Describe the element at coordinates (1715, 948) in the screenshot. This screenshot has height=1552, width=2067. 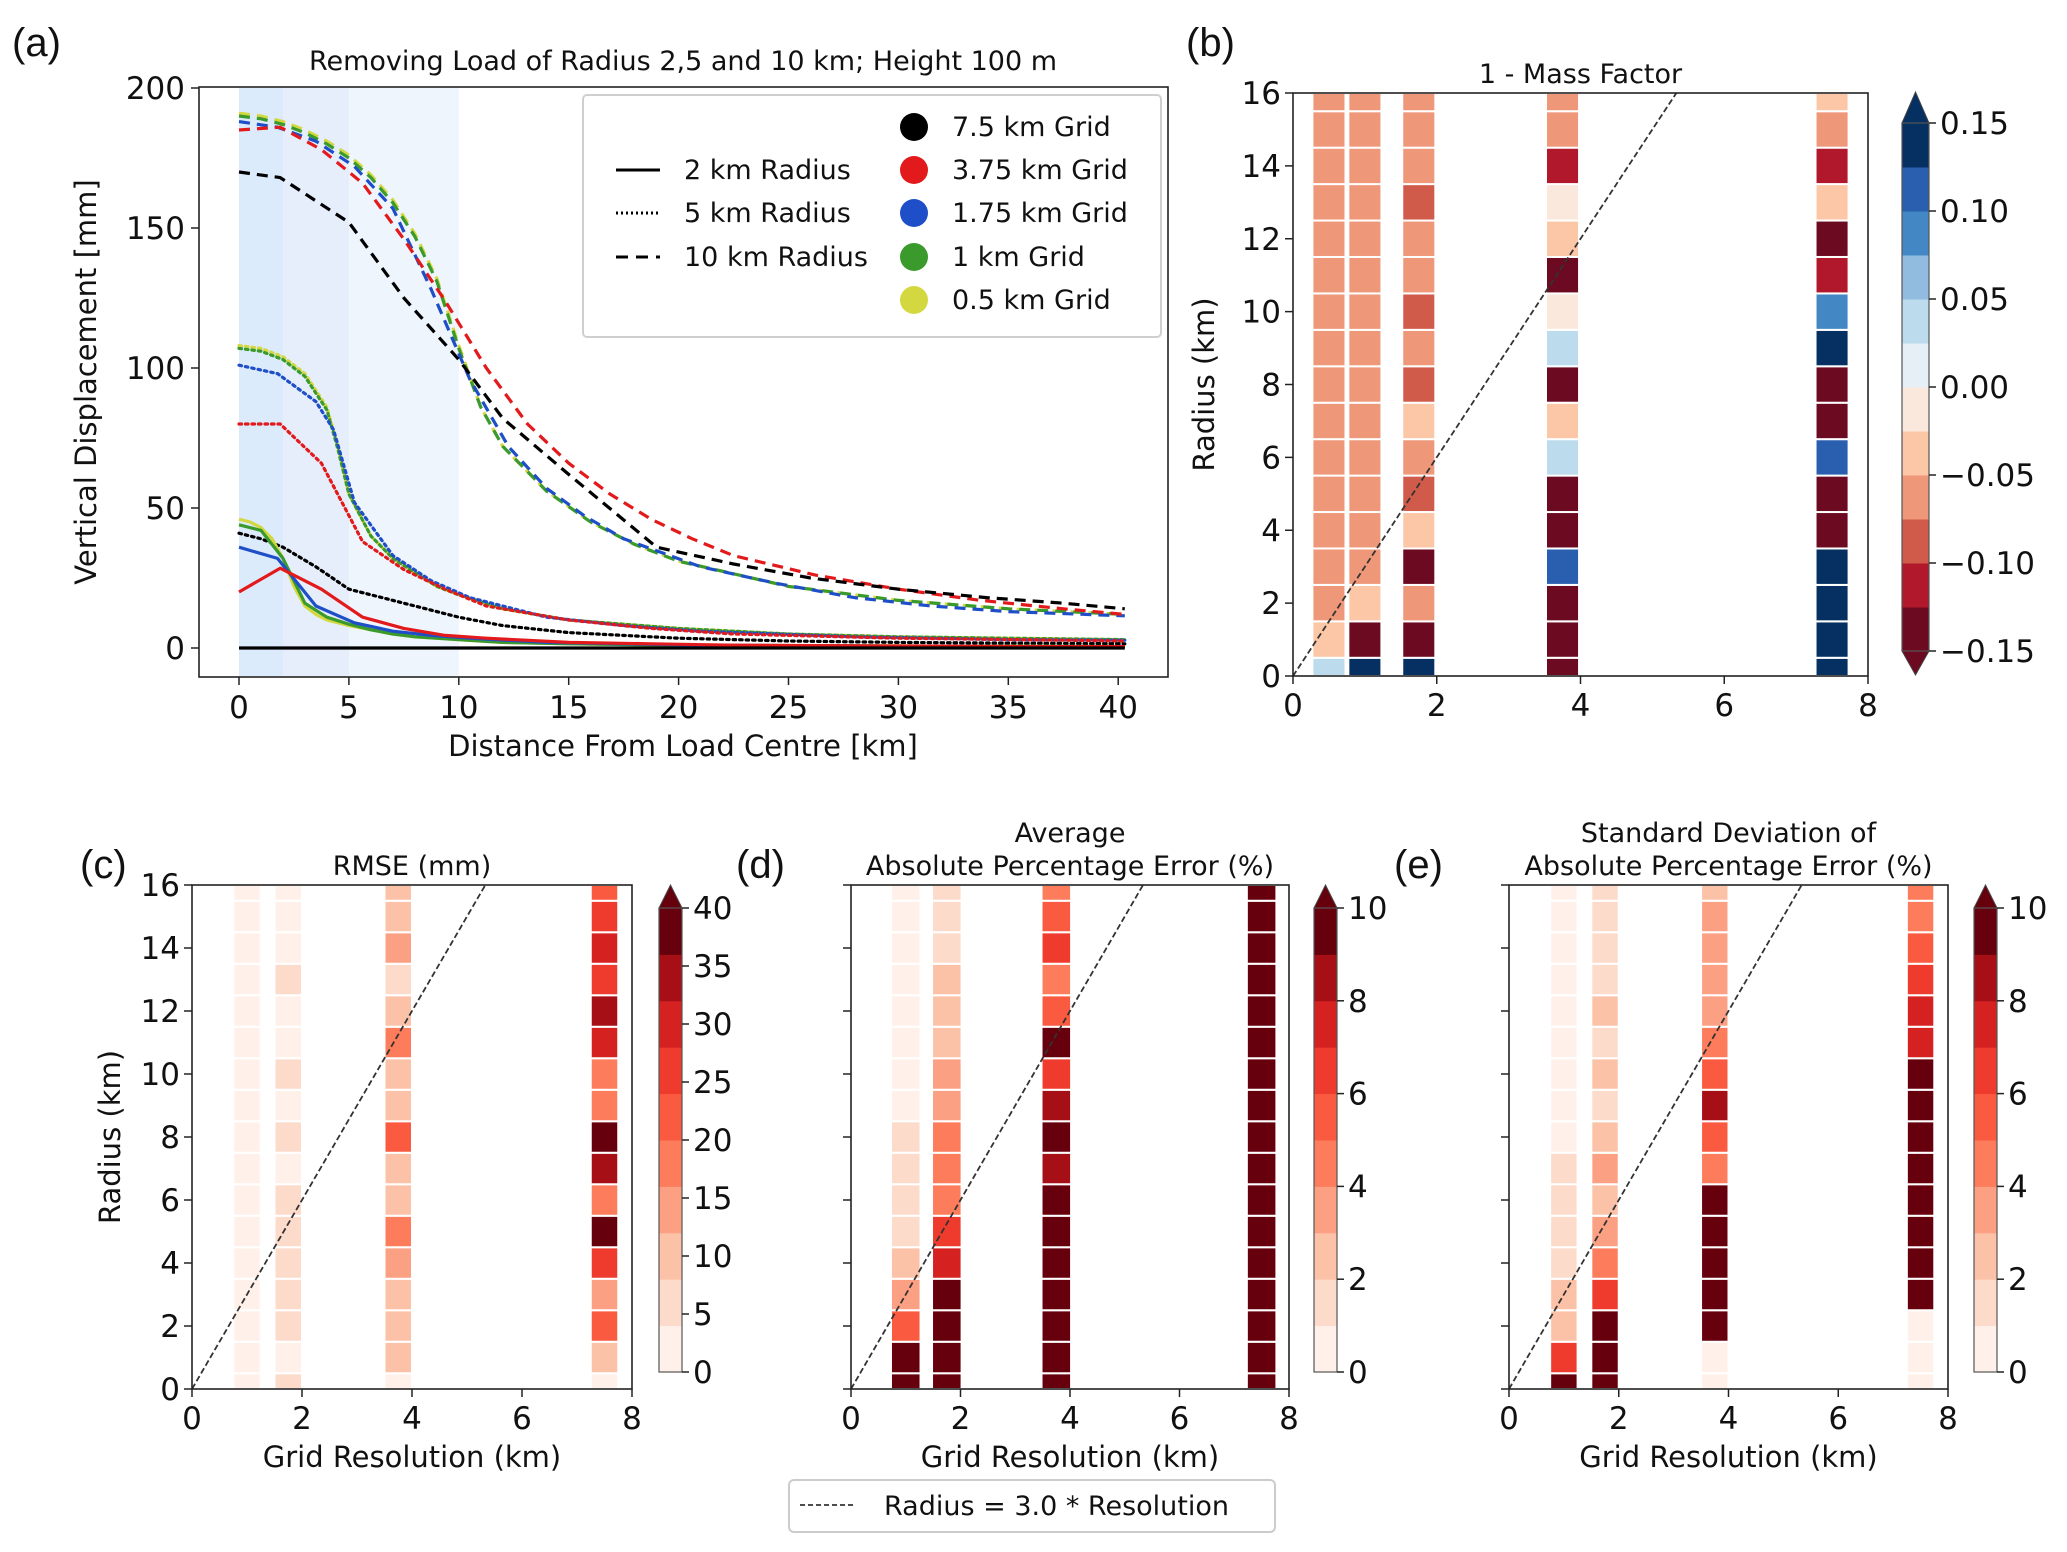
I see `e-cell-res-3-75-r14` at that location.